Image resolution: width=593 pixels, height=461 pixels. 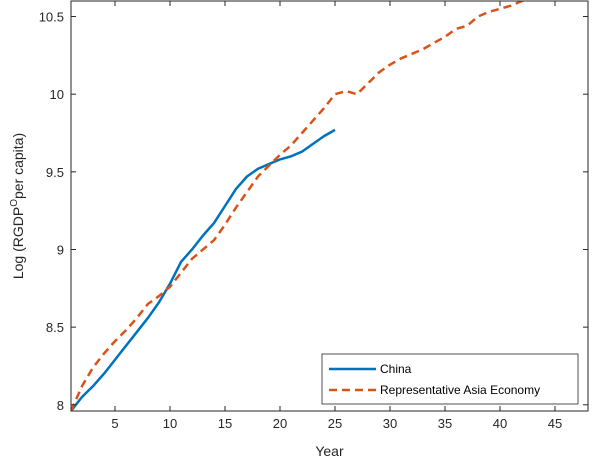 What do you see at coordinates (280, 423) in the screenshot?
I see `x-tick-label: 20` at bounding box center [280, 423].